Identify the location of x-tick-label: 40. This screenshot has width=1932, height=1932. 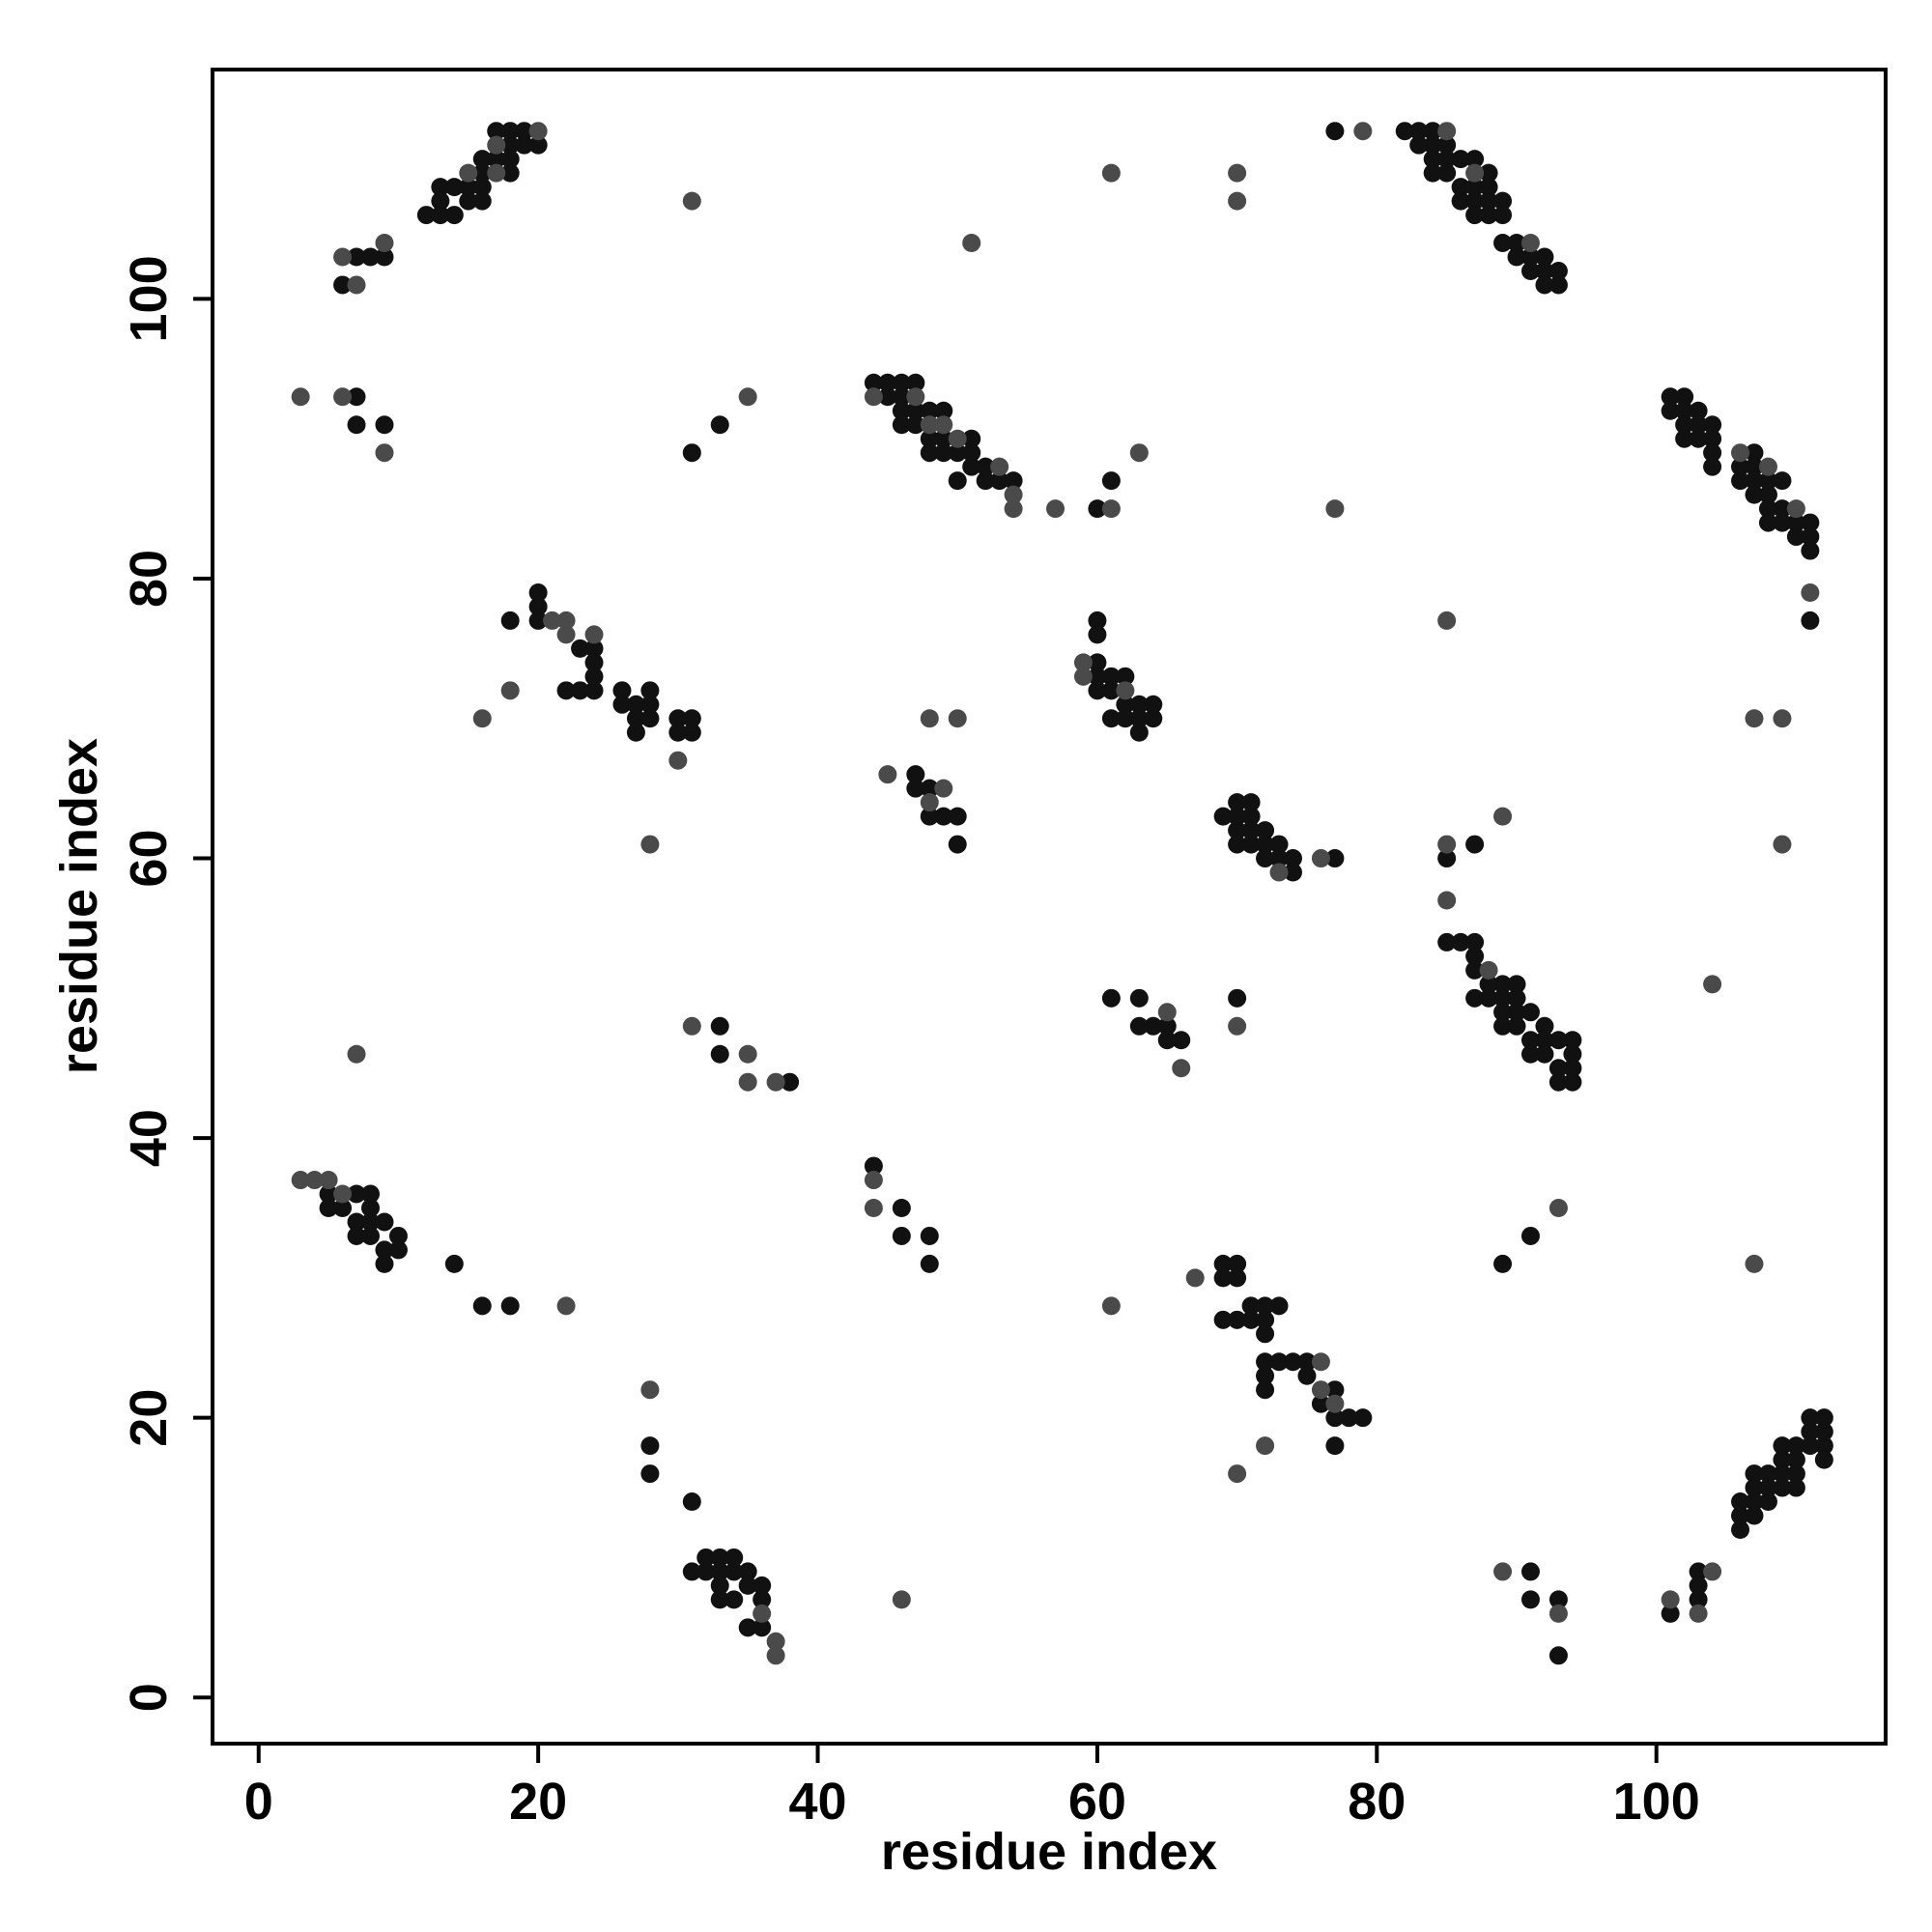
(817, 1802).